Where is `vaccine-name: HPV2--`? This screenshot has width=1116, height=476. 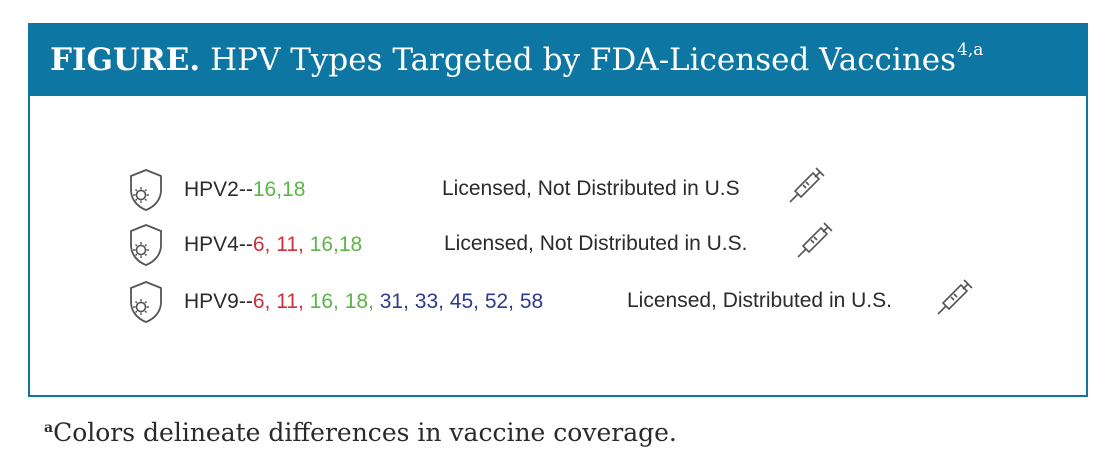
vaccine-name: HPV2-- is located at coordinates (218, 189).